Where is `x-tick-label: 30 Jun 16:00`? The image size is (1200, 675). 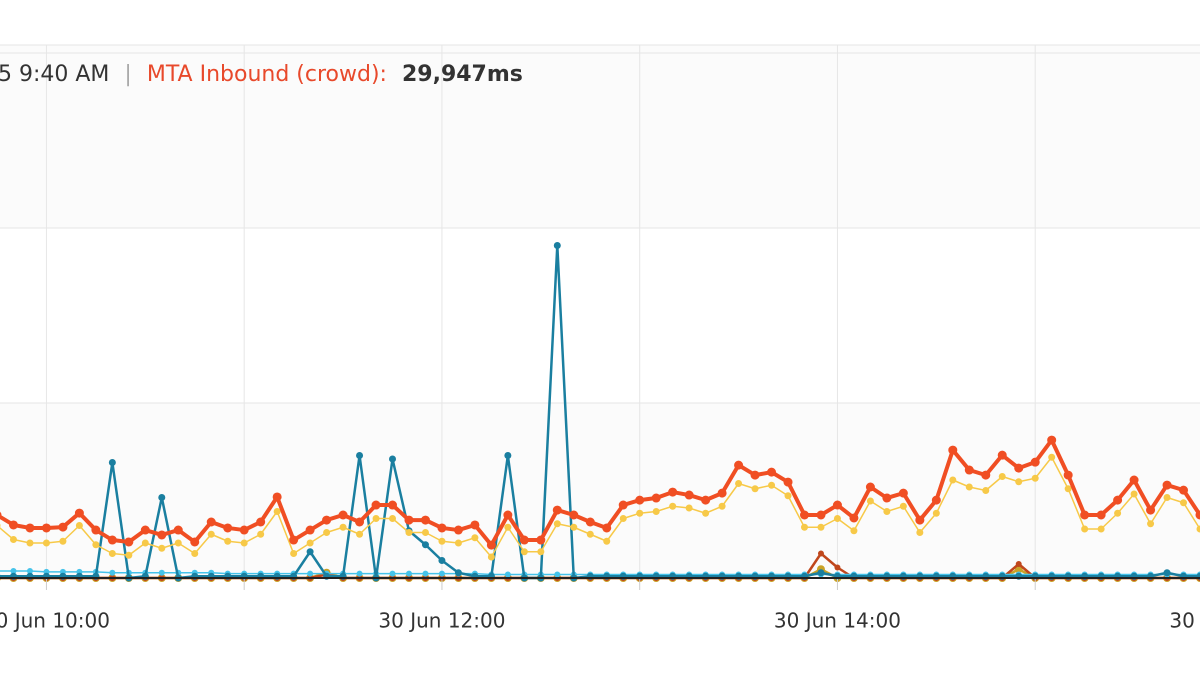 x-tick-label: 30 Jun 16:00 is located at coordinates (1184, 621).